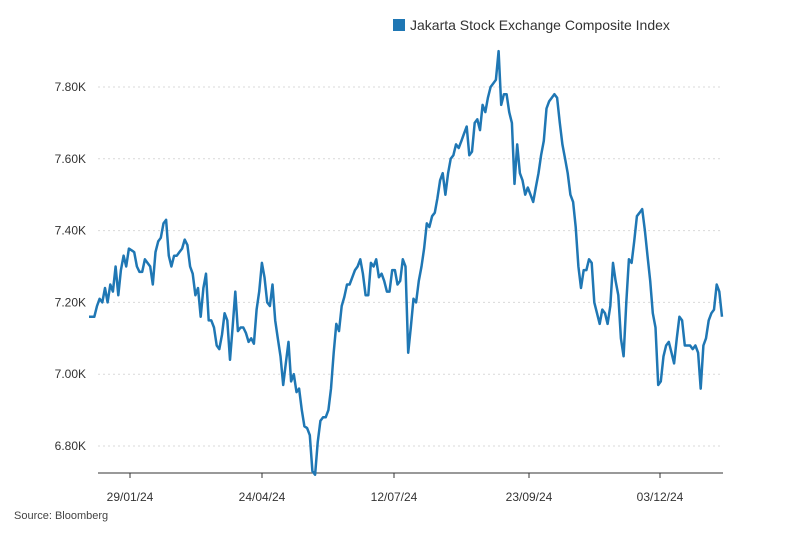  Describe the element at coordinates (529, 497) in the screenshot. I see `x-tick-label: 23/09/24` at that location.